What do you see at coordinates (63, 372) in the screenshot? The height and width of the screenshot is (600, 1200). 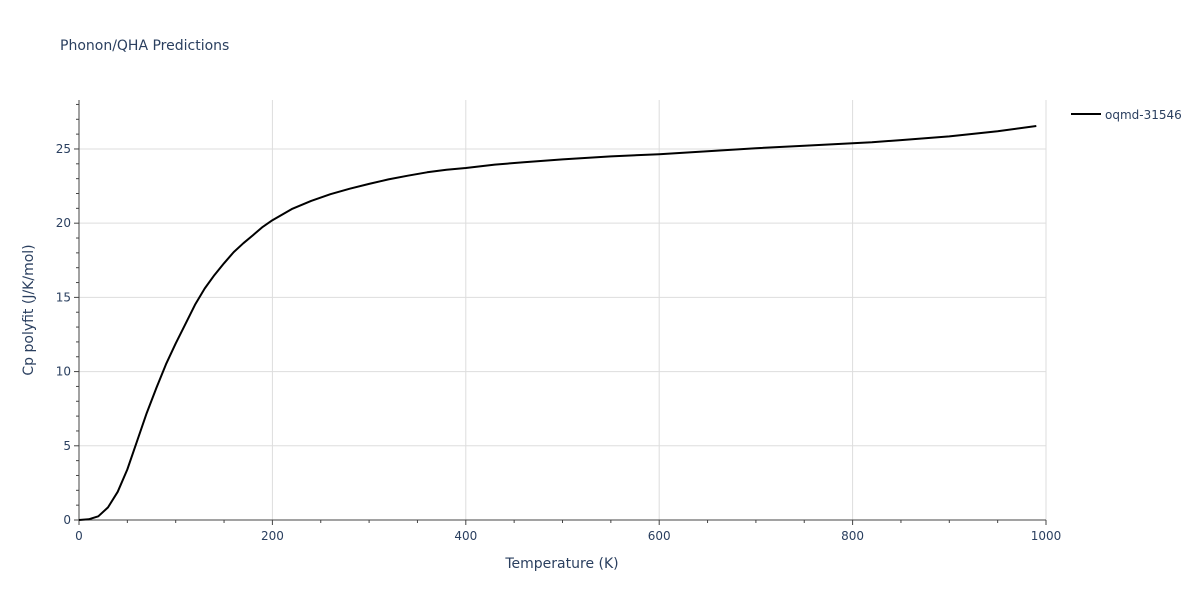 I see `y-tick-label: 10` at bounding box center [63, 372].